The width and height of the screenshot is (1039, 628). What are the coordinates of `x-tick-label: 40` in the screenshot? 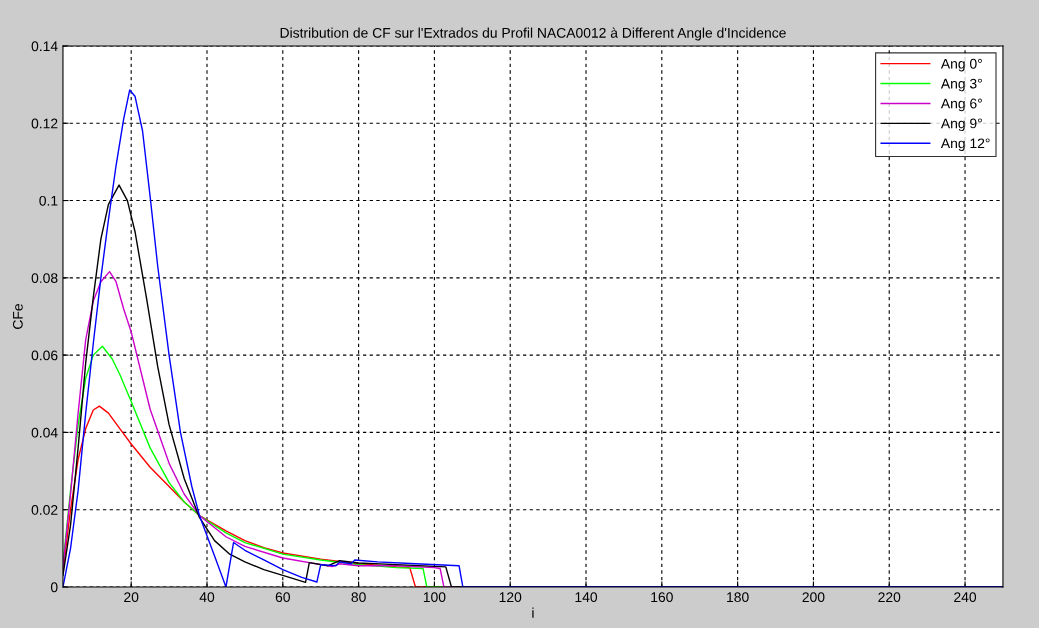 It's located at (207, 597).